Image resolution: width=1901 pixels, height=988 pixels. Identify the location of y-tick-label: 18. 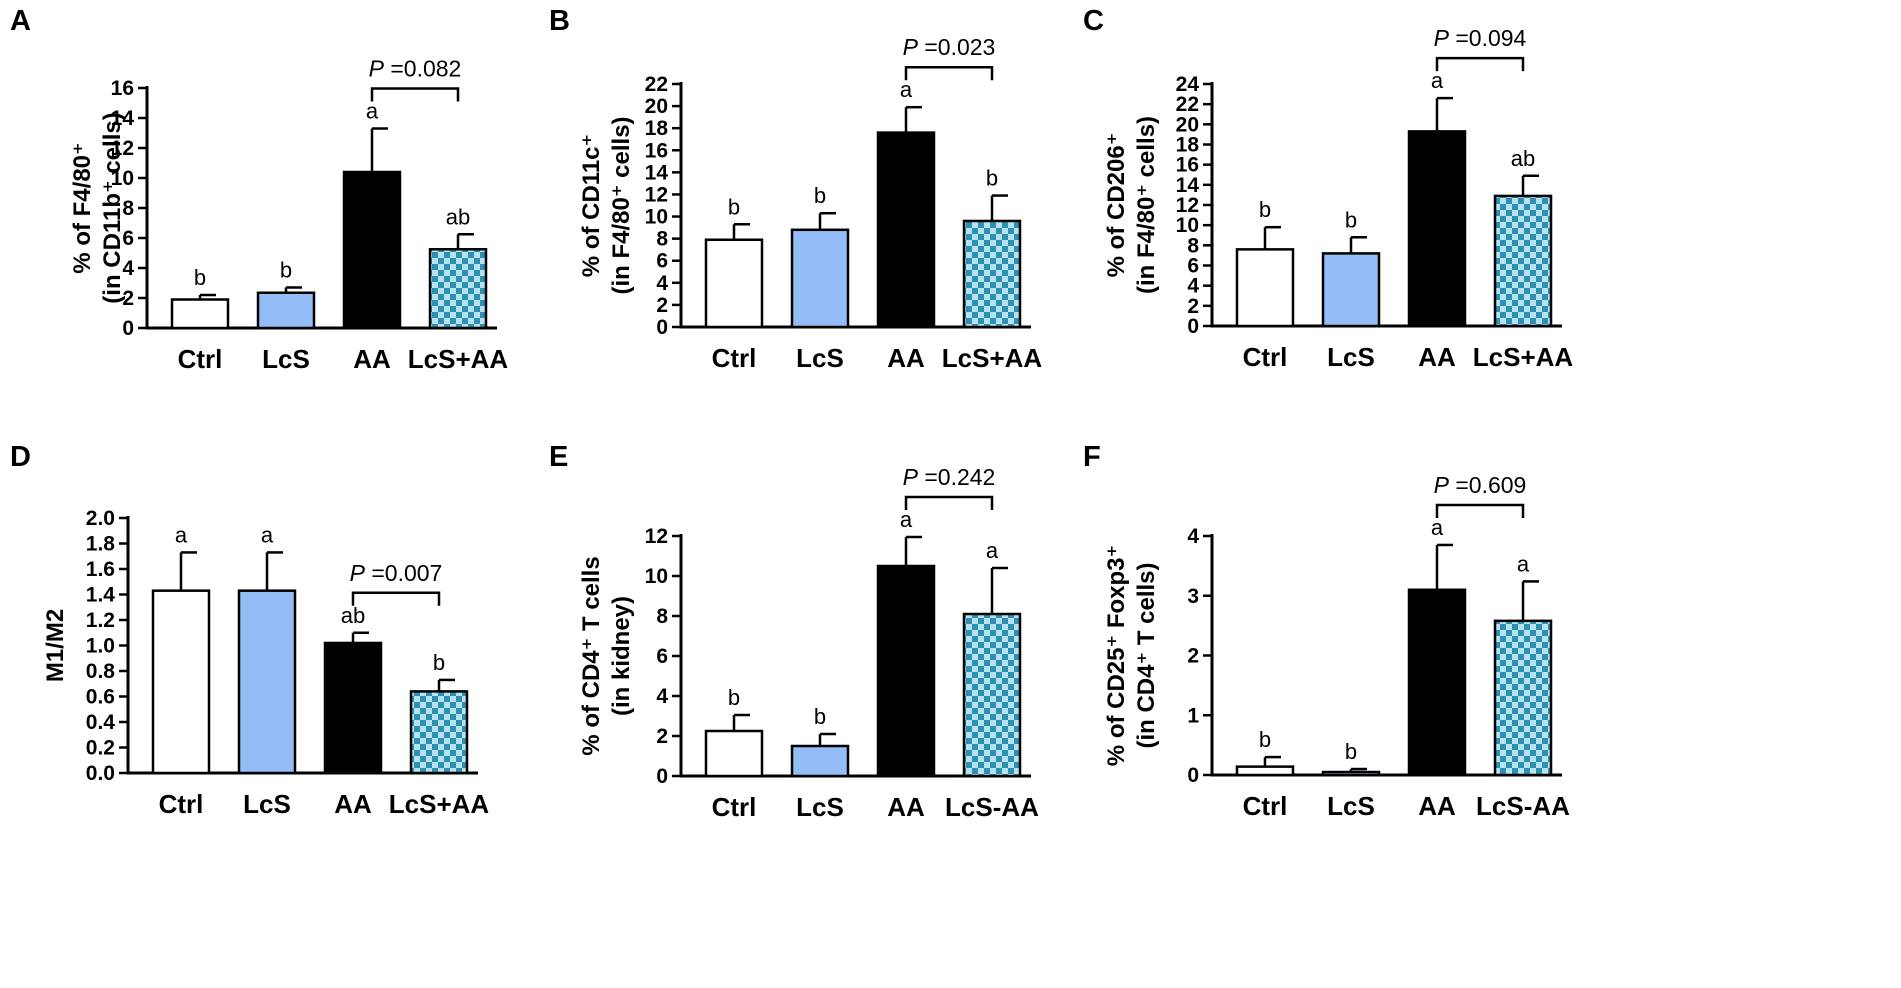
(657, 128).